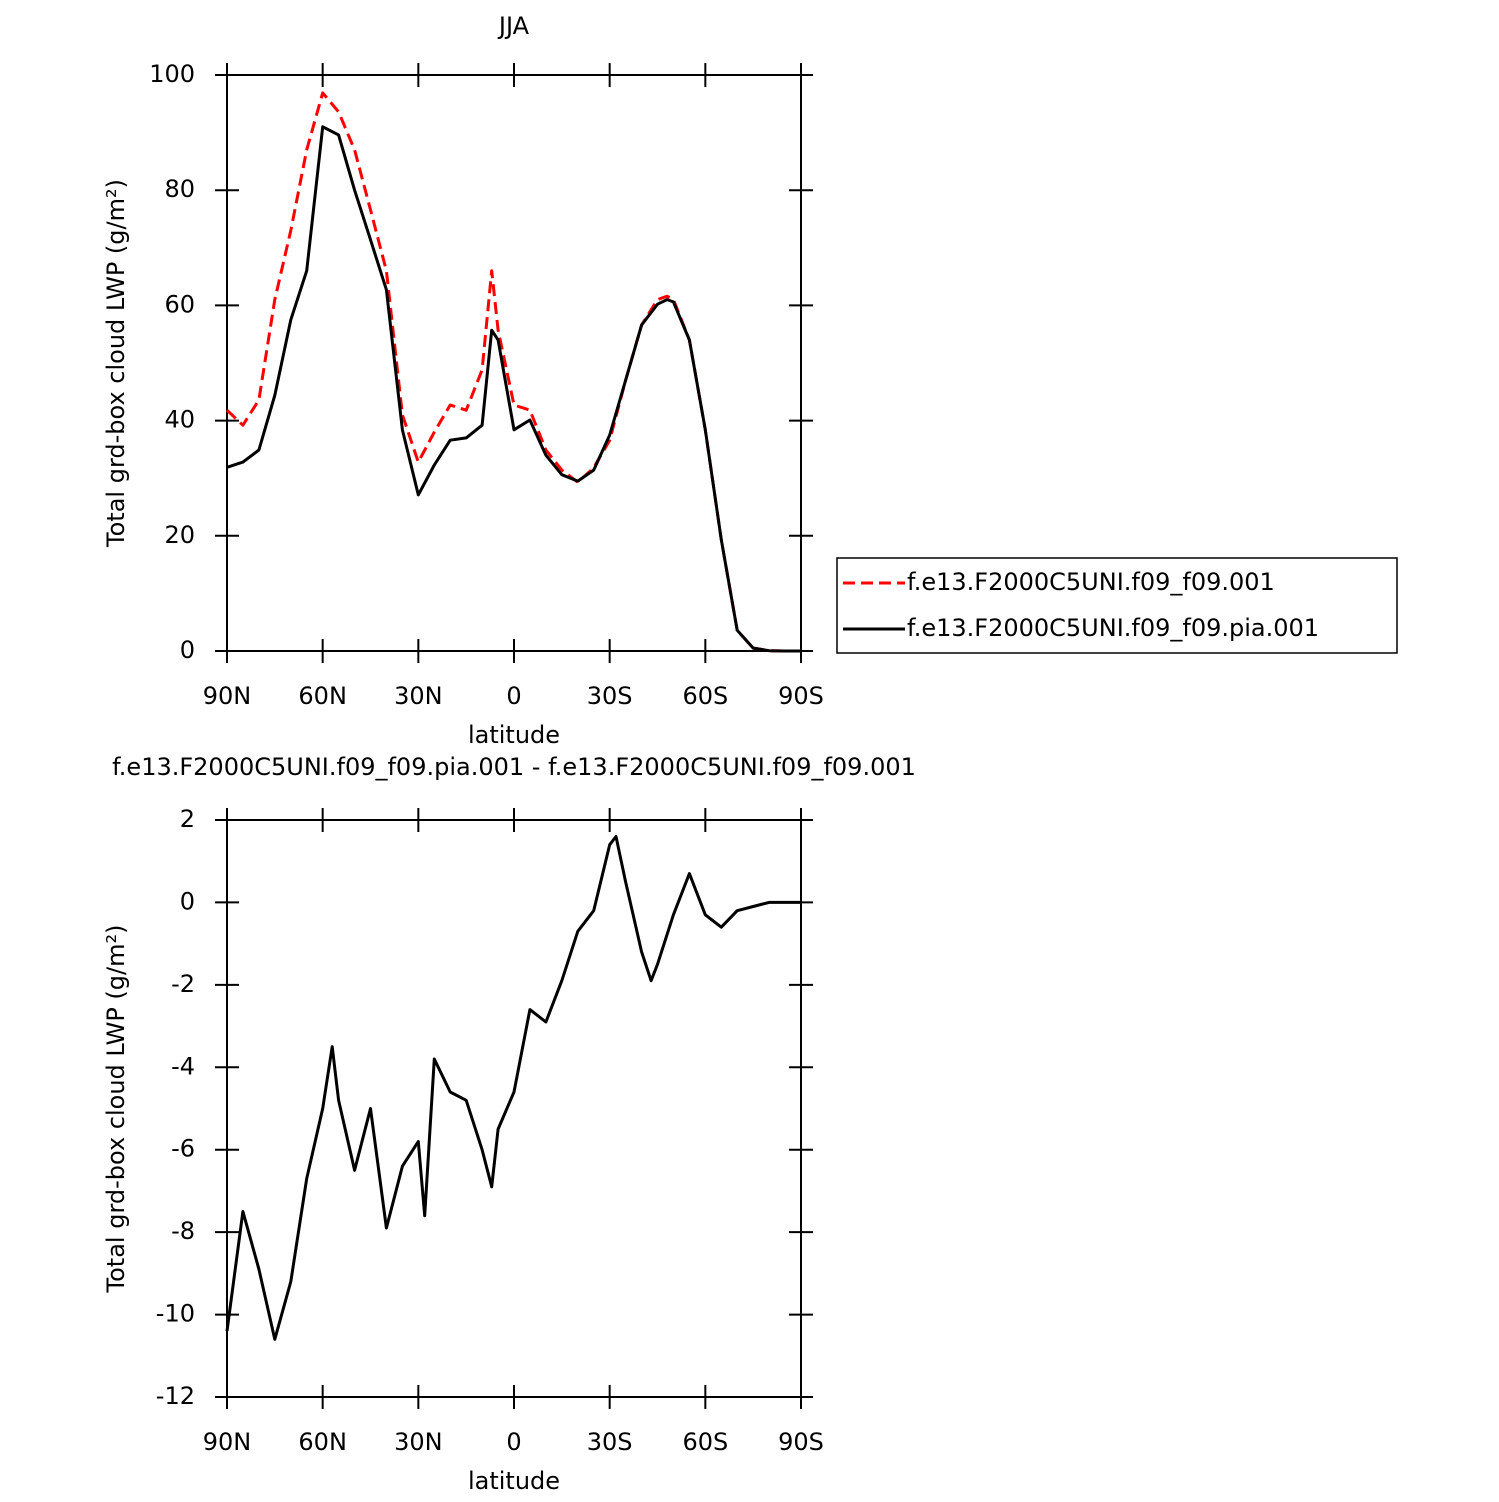  I want to click on y-tick-label: -12, so click(175, 1396).